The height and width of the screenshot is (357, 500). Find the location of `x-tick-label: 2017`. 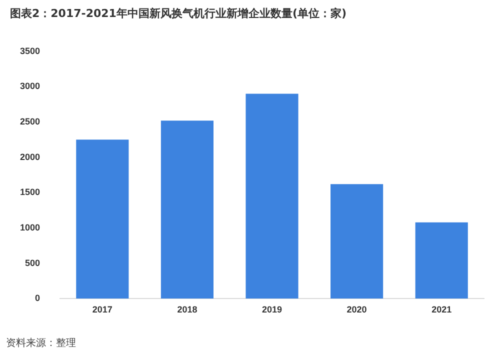

x-tick-label: 2017 is located at coordinates (102, 309).